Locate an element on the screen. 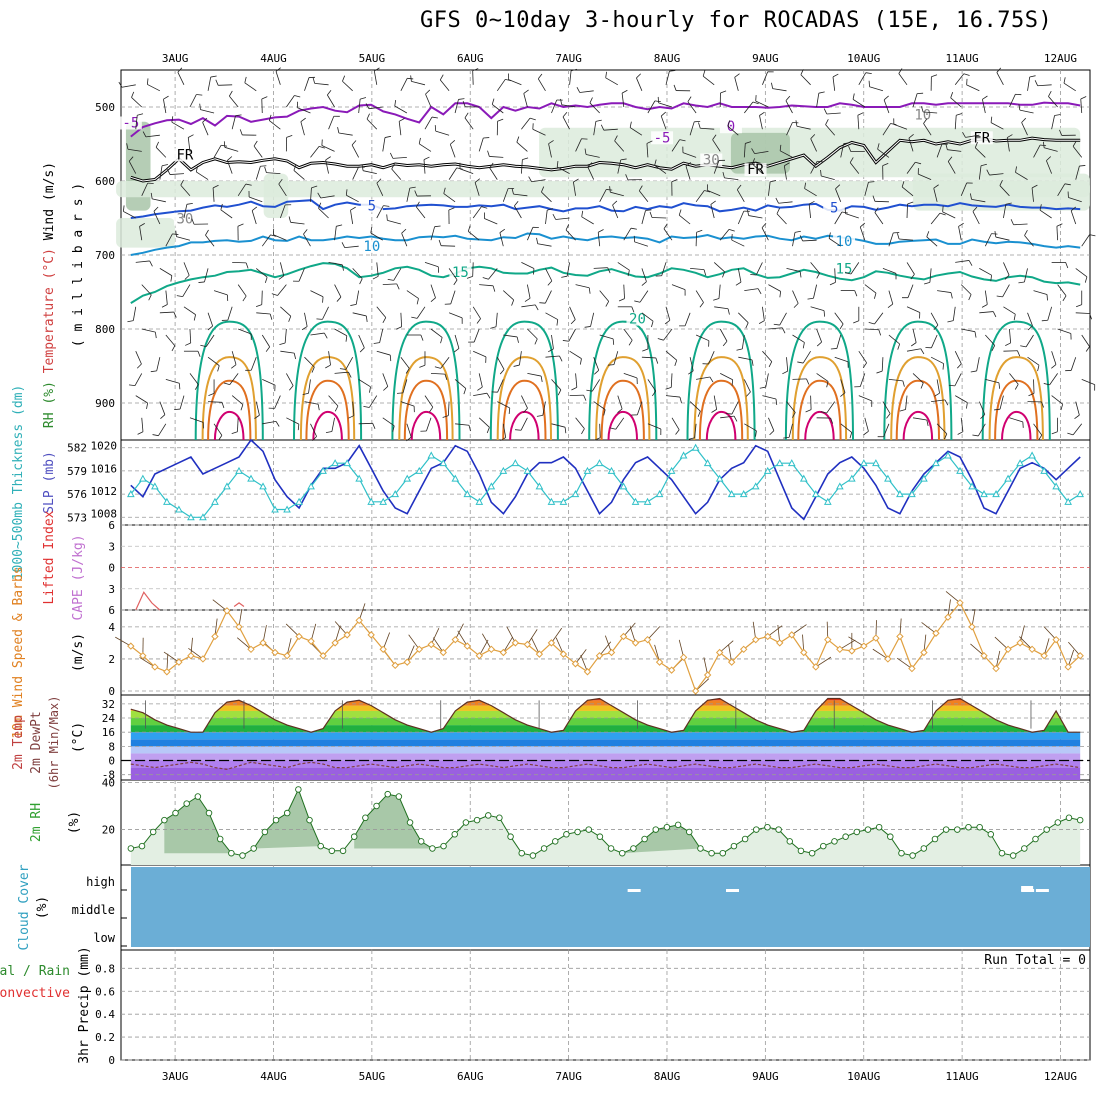 The height and width of the screenshot is (1100, 1100). date-label-top: 4AUG is located at coordinates (273, 58).